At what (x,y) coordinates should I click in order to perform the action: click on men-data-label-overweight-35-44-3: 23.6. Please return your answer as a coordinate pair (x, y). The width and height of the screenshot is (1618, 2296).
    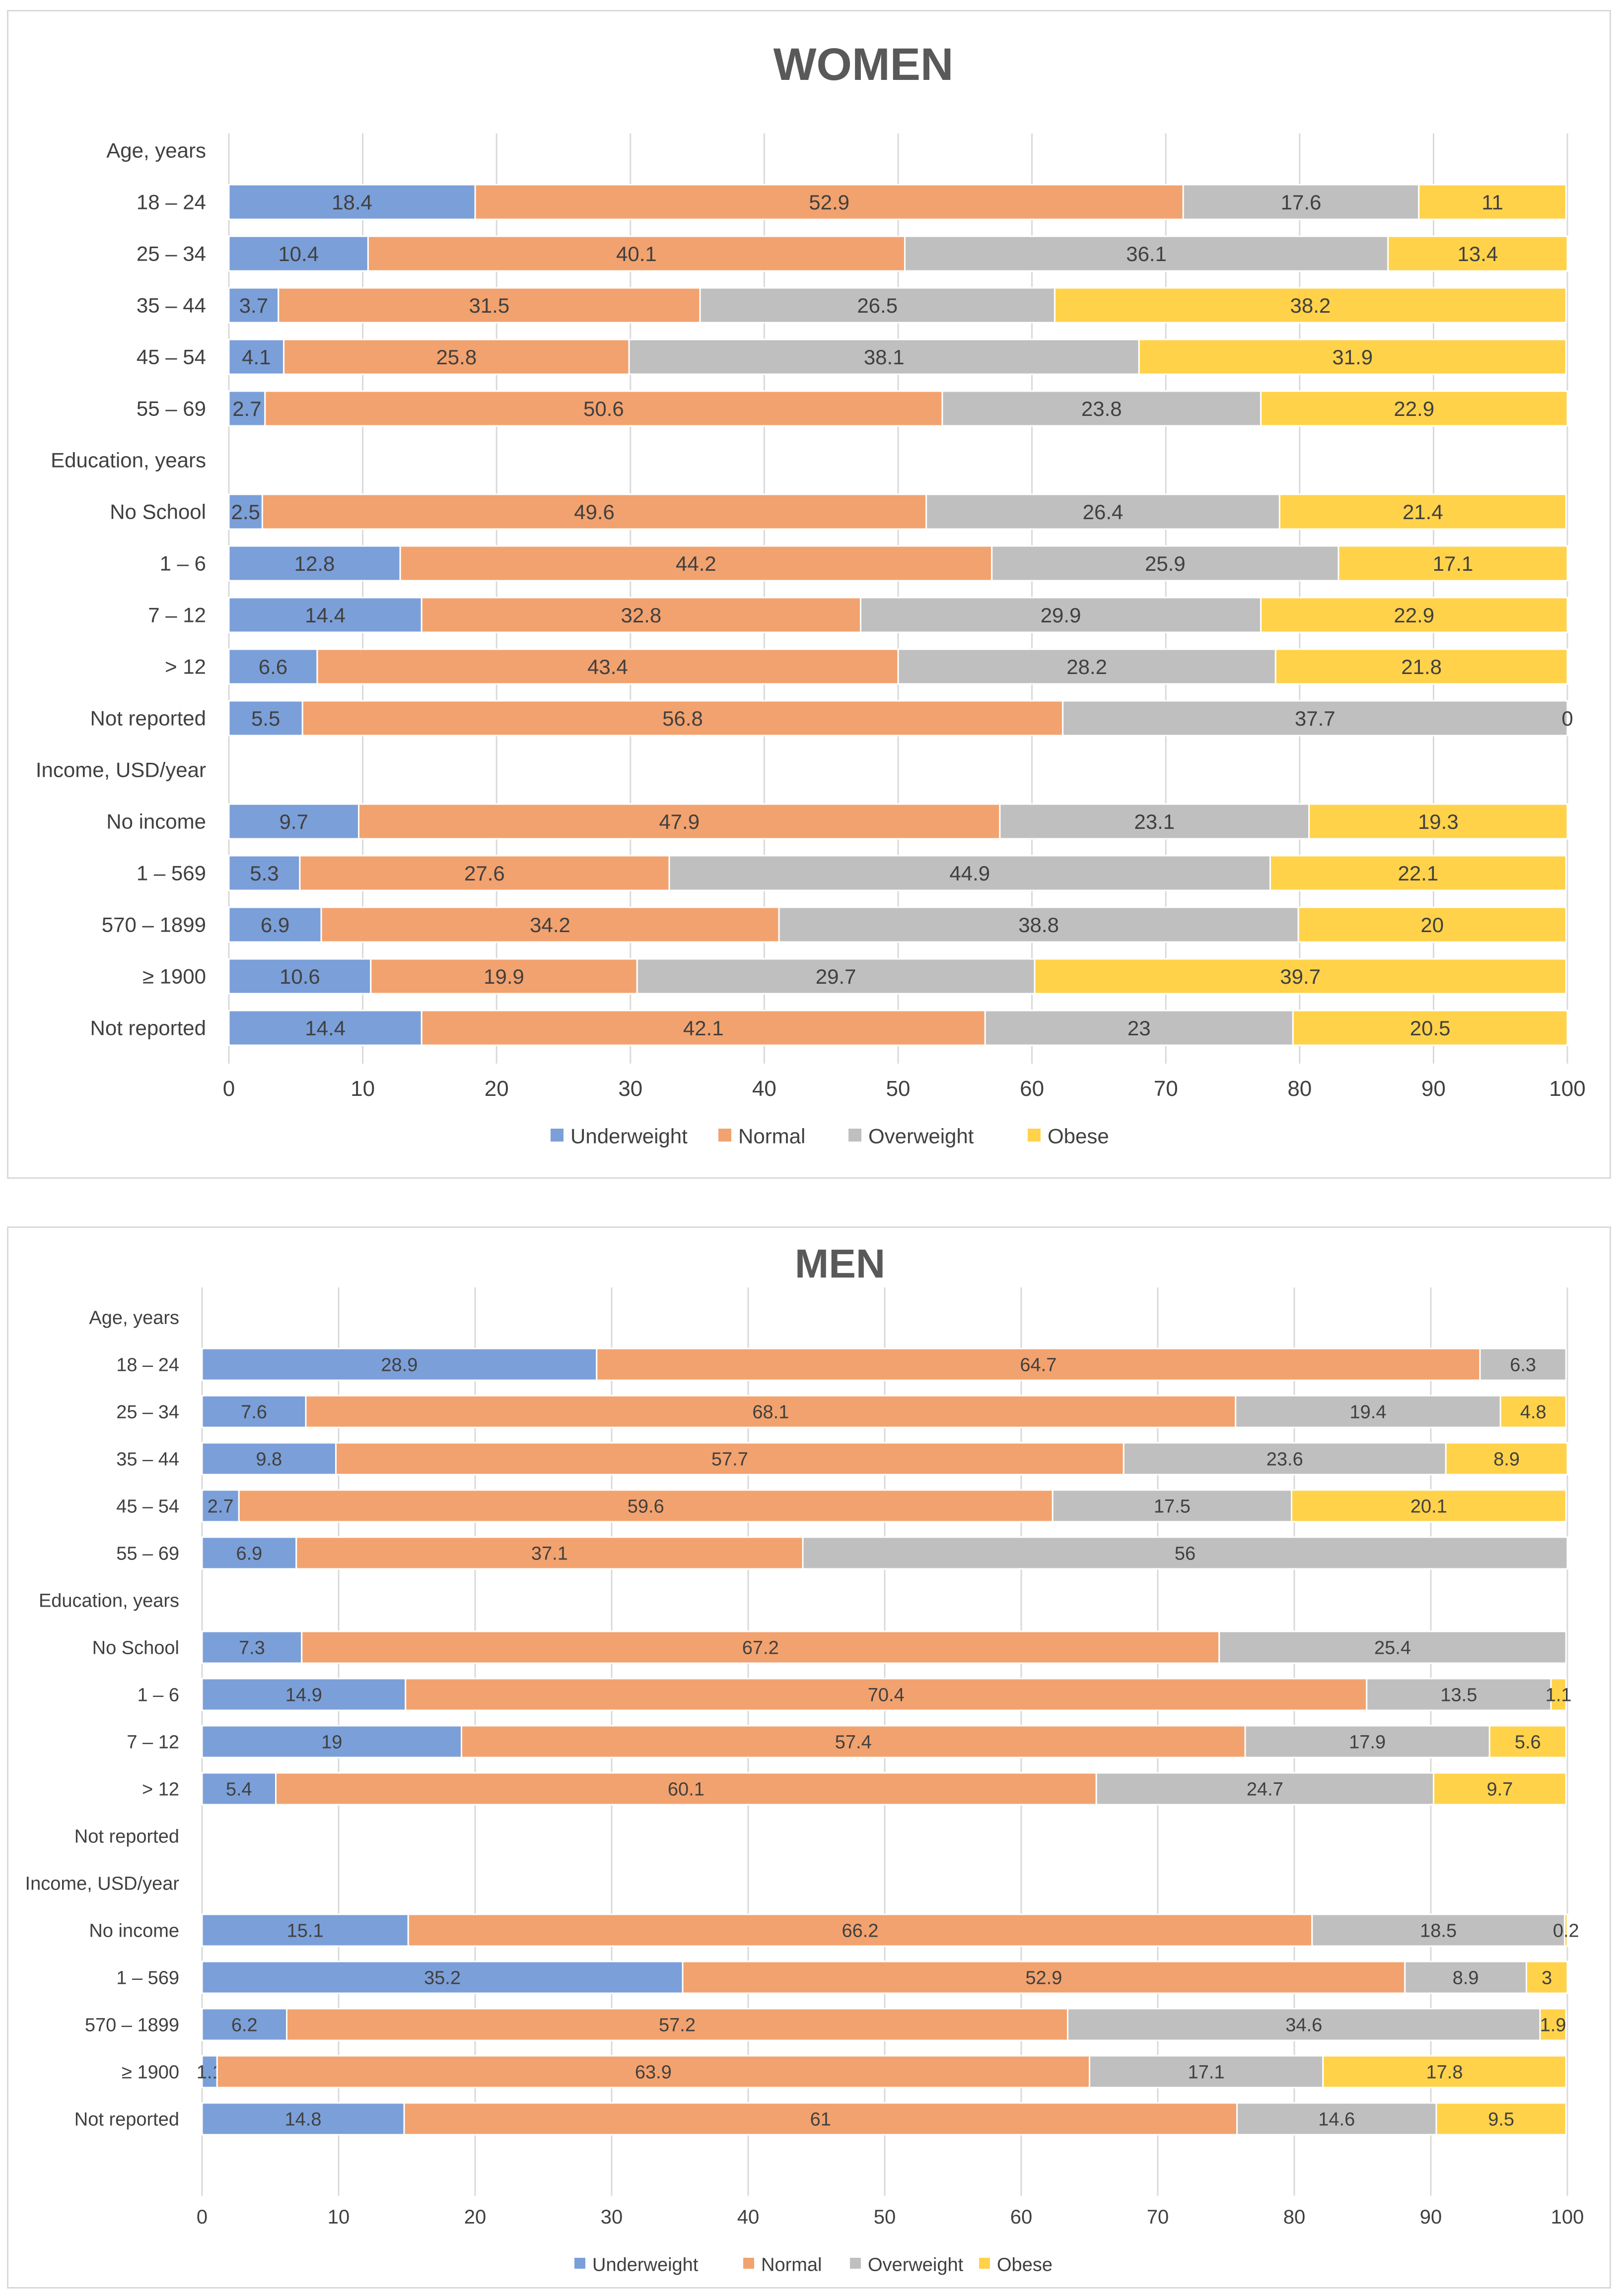
    Looking at the image, I should click on (1284, 1459).